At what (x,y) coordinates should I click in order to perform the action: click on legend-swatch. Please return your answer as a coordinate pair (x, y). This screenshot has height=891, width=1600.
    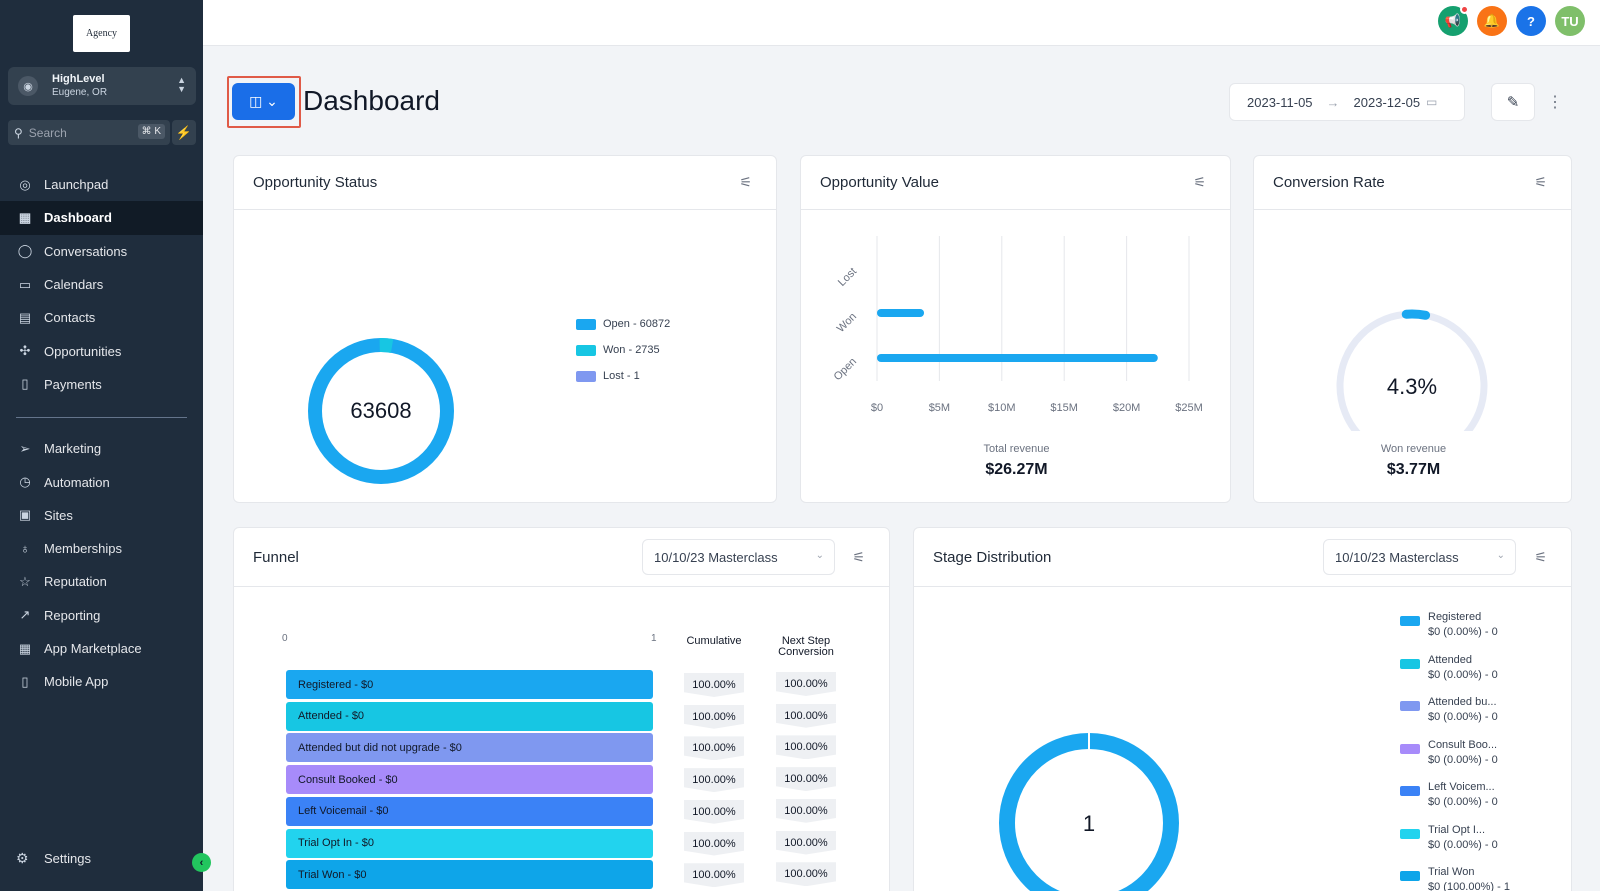
    Looking at the image, I should click on (1410, 621).